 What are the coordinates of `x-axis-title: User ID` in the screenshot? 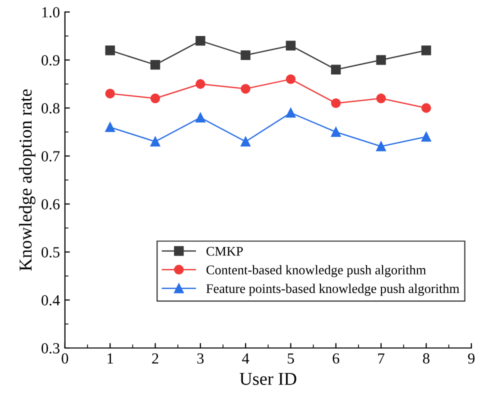 It's located at (268, 378).